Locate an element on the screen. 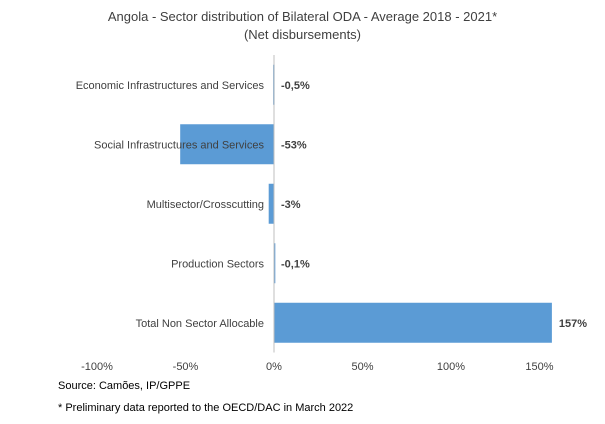 Image resolution: width=605 pixels, height=424 pixels. data-label: -0,1% is located at coordinates (295, 264).